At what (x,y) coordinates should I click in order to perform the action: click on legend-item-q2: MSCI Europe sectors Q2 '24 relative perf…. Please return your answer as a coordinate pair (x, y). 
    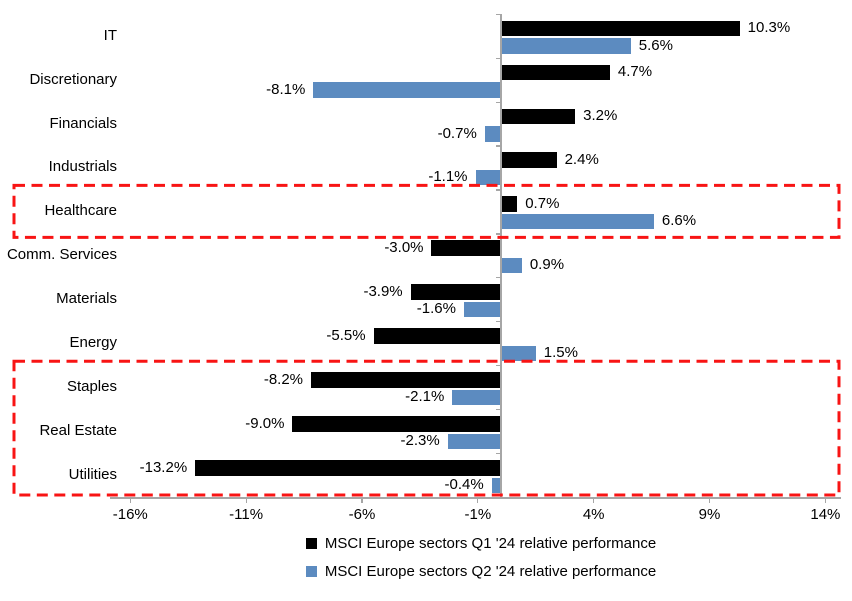
    Looking at the image, I should click on (481, 571).